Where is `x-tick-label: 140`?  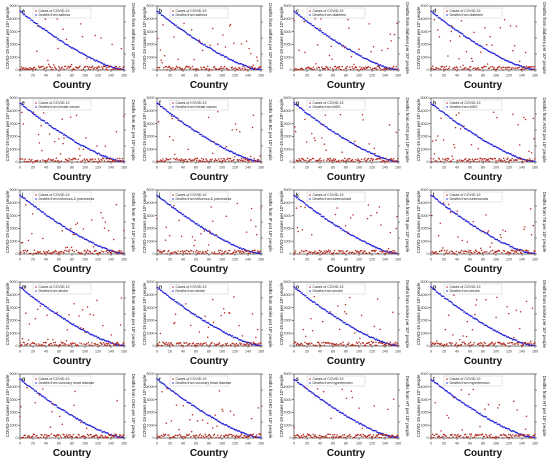
x-tick-label: 140 is located at coordinates (385, 352).